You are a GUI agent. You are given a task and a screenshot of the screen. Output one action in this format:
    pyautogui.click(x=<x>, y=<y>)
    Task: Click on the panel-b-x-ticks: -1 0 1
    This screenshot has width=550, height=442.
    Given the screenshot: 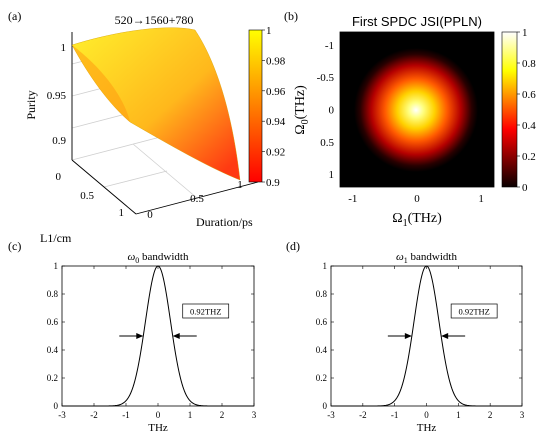 What is the action you would take?
    pyautogui.click(x=416, y=194)
    